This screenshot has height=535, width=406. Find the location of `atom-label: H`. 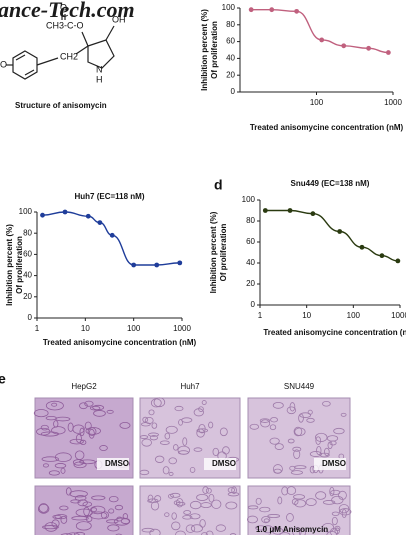

atom-label: H is located at coordinates (99, 79).